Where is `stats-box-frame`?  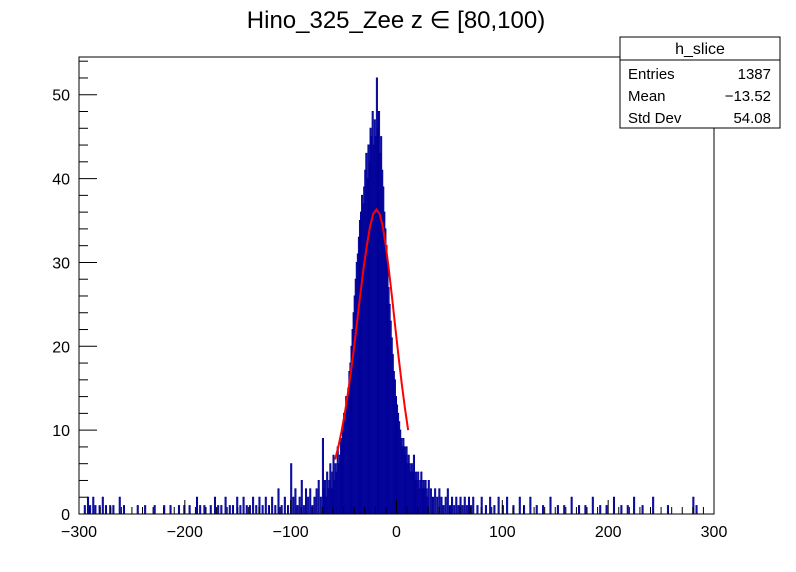
stats-box-frame is located at coordinates (700, 82).